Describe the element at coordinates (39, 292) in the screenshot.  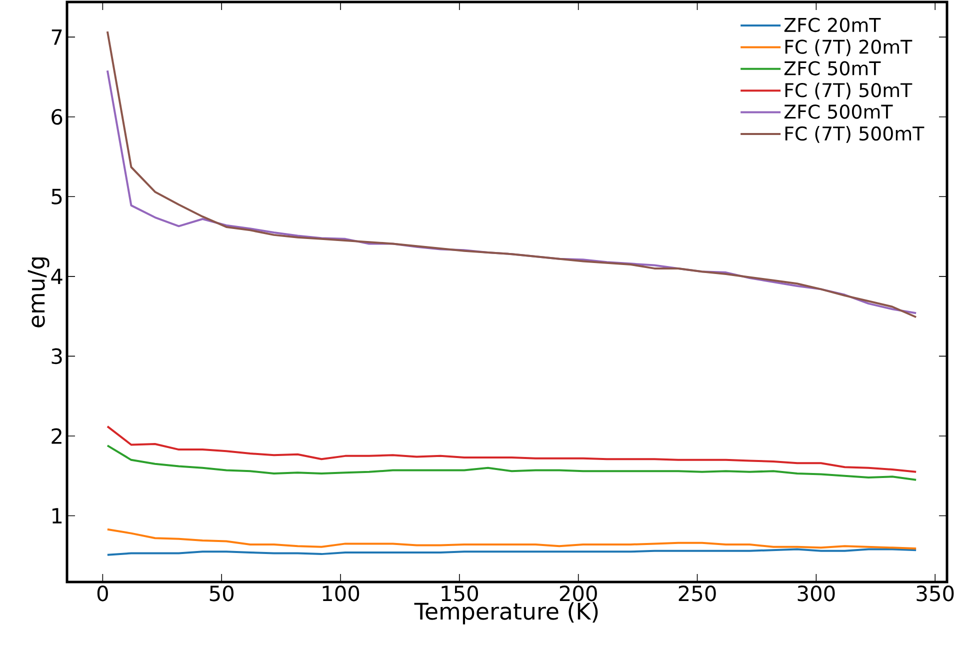
I see `y-axis-title: emu/g` at that location.